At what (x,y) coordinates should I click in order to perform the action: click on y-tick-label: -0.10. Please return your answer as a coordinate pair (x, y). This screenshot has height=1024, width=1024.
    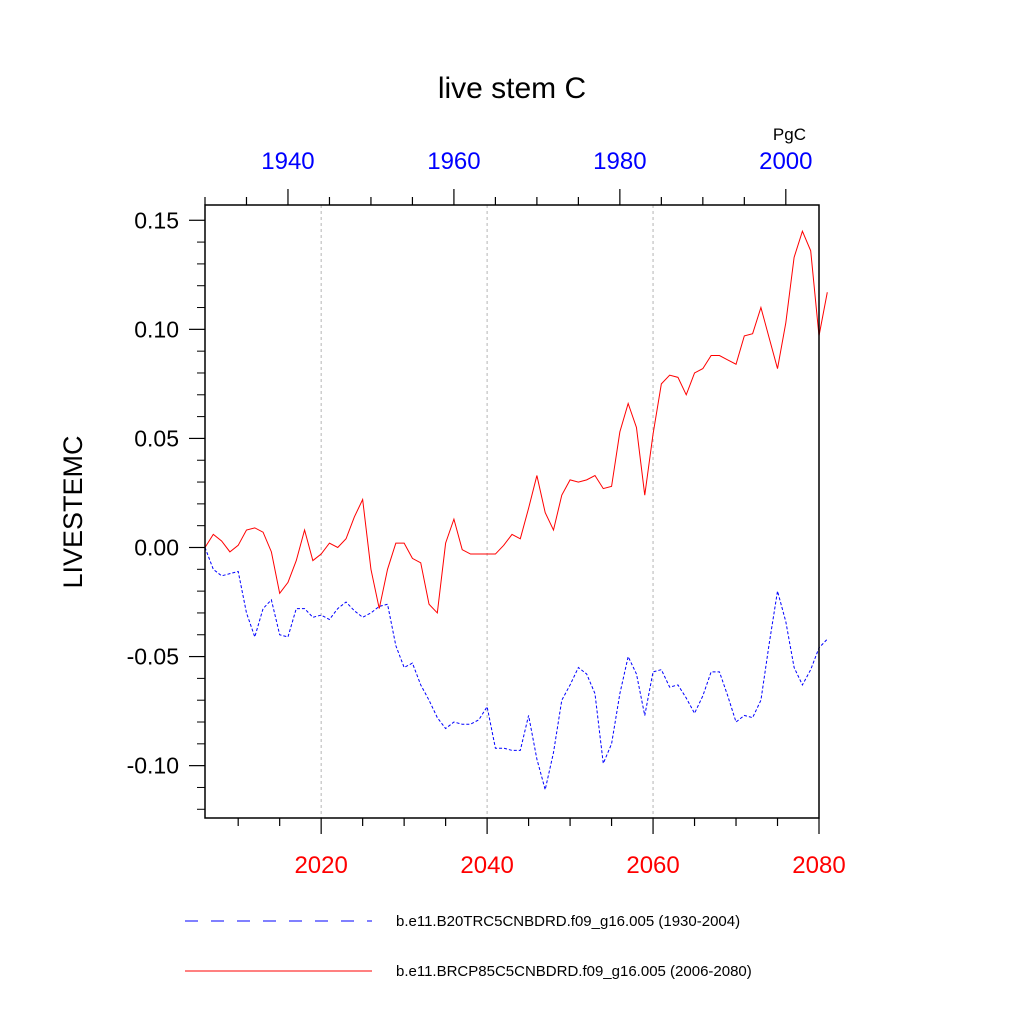
    Looking at the image, I should click on (153, 766).